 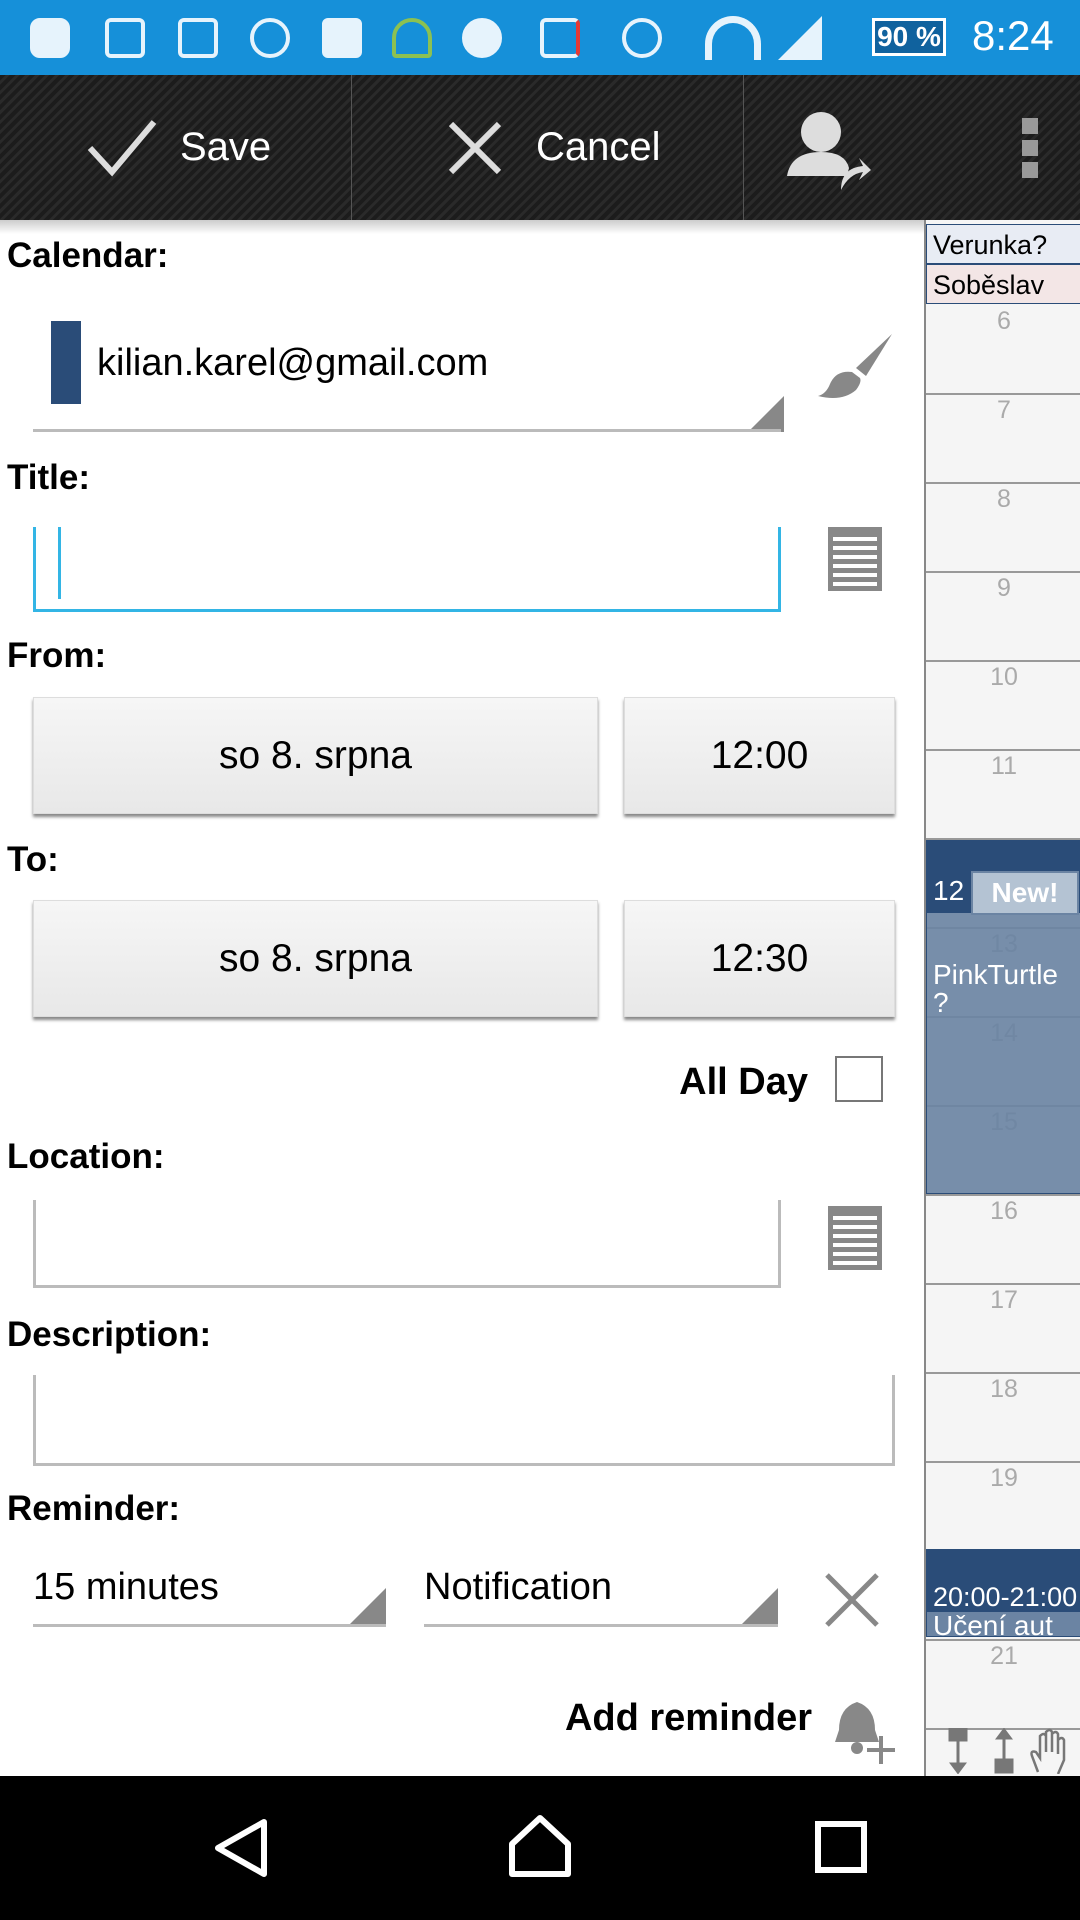 I want to click on app-icon, so click(x=270, y=38).